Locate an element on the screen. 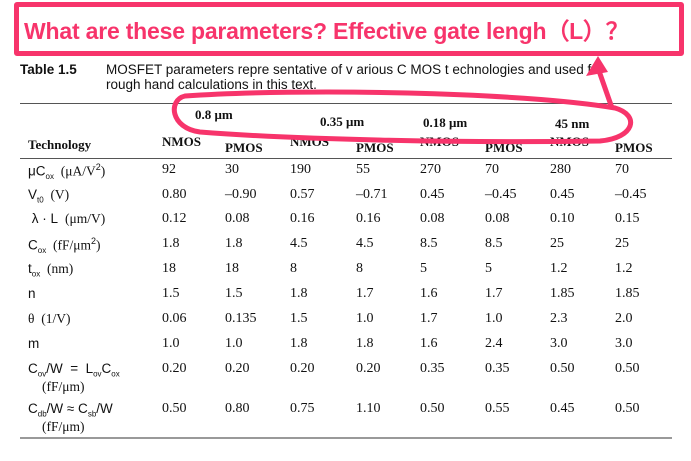 This screenshot has width=691, height=461. label-part: ) is located at coordinates (103, 171).